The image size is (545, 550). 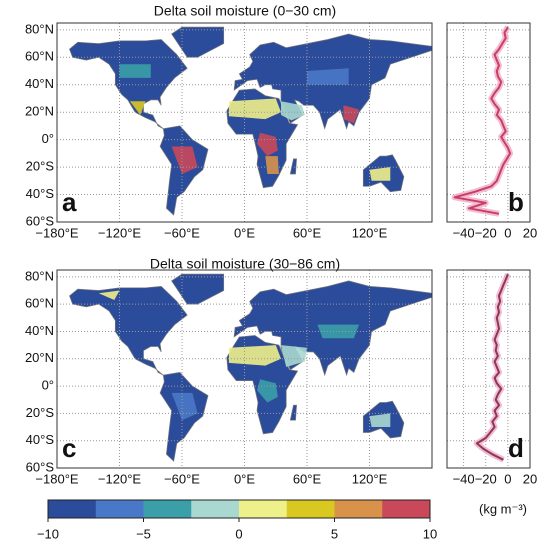 I want to click on panel-letter: c, so click(x=69, y=448).